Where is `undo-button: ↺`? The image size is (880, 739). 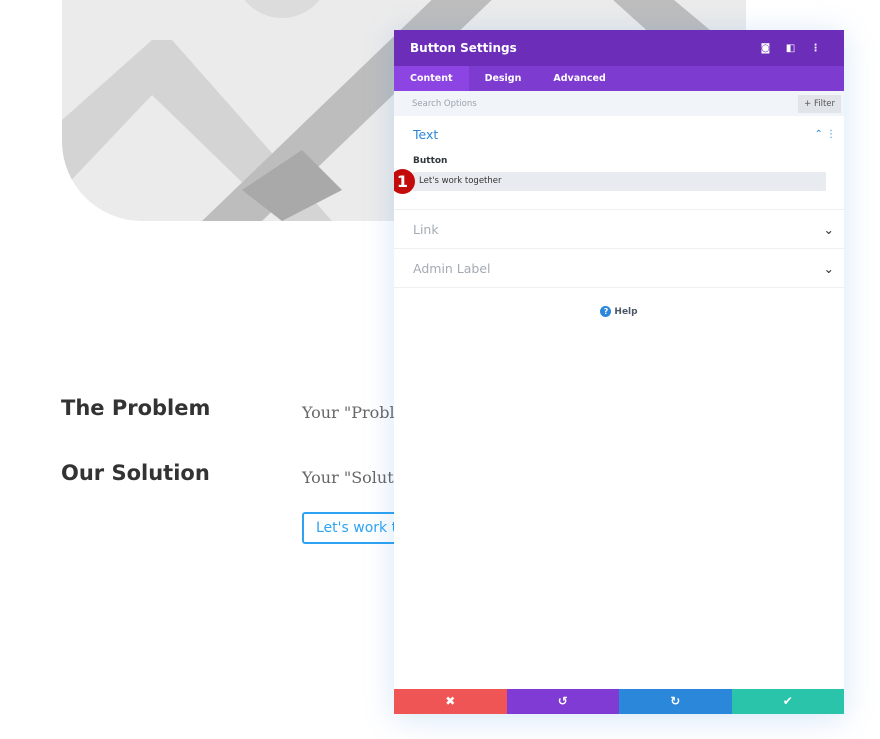
undo-button: ↺ is located at coordinates (562, 701).